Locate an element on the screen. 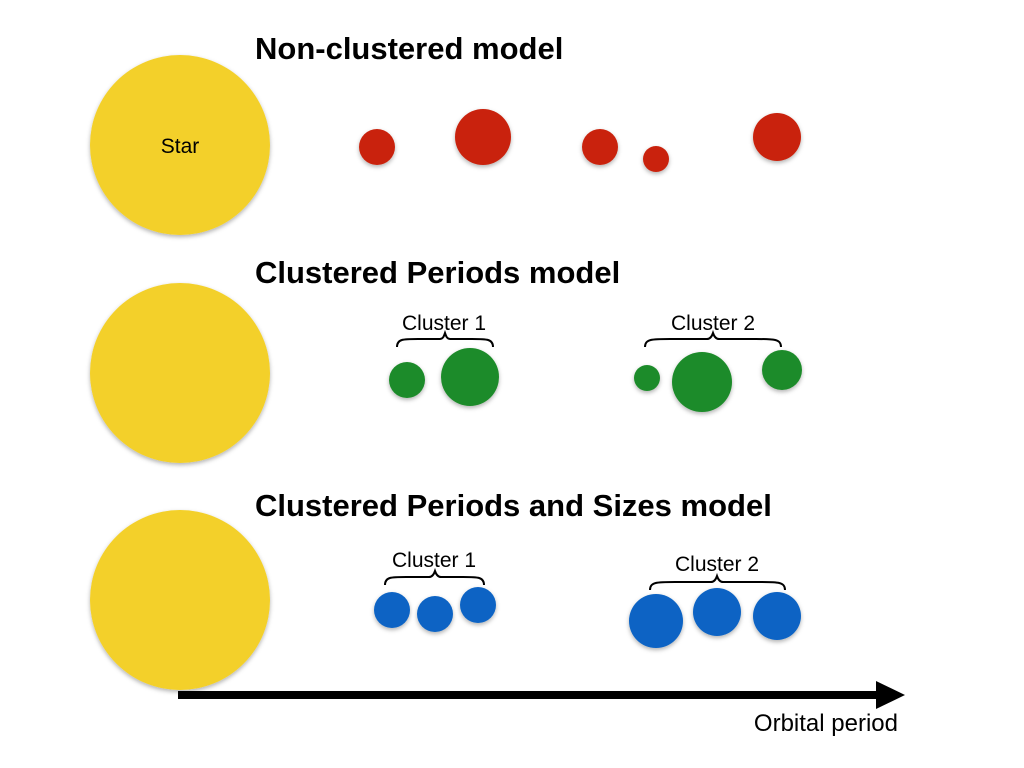 The height and width of the screenshot is (768, 1024). clustered-sizes-group: Cluster 1 Cluster 2 is located at coordinates (587, 598).